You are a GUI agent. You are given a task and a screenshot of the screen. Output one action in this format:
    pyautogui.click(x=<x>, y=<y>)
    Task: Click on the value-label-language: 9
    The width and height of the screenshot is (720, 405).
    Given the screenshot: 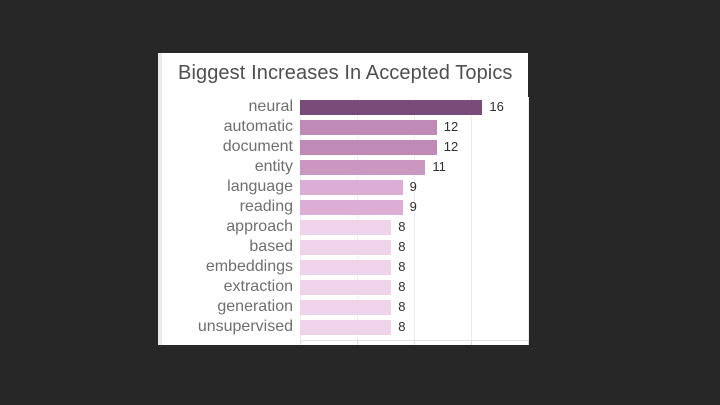 What is the action you would take?
    pyautogui.click(x=413, y=186)
    